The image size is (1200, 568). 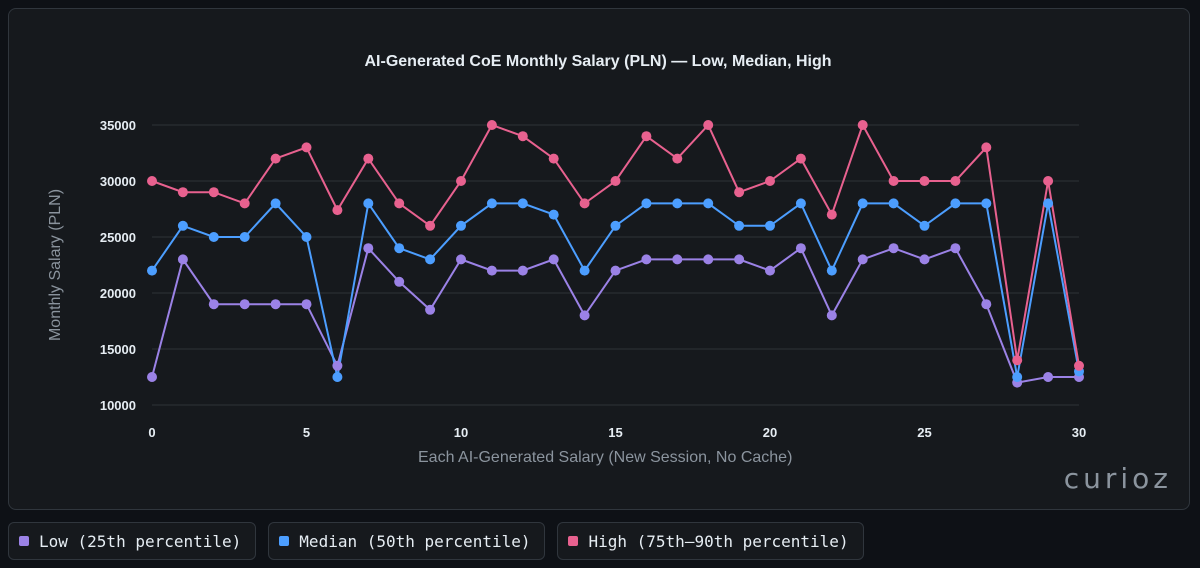 I want to click on x-tick-label: 25, so click(x=924, y=432).